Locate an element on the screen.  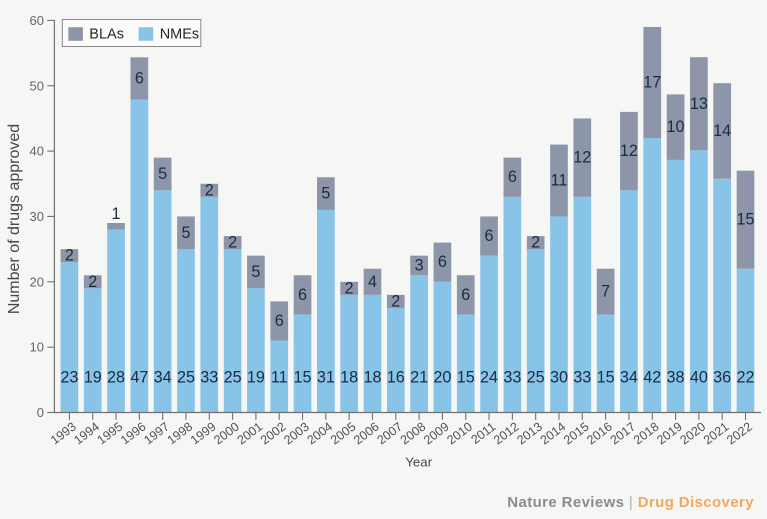
svg-text:Nature Reviews | Drug Discover: Nature Reviews | Drug Discovery is located at coordinates (630, 502).